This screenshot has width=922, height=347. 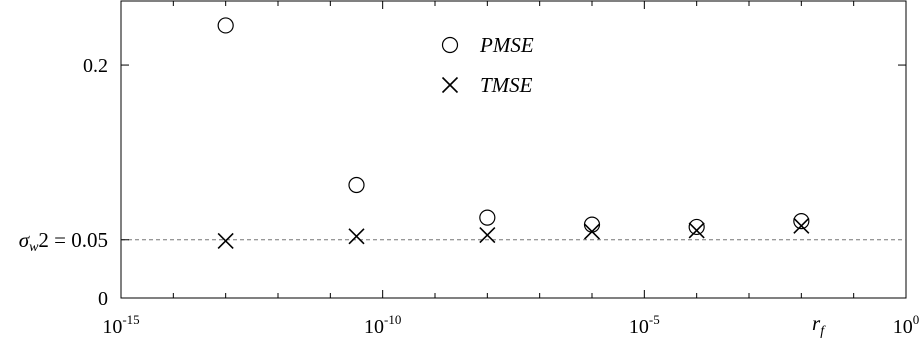 I want to click on y-tick-label: 0, so click(x=103, y=299).